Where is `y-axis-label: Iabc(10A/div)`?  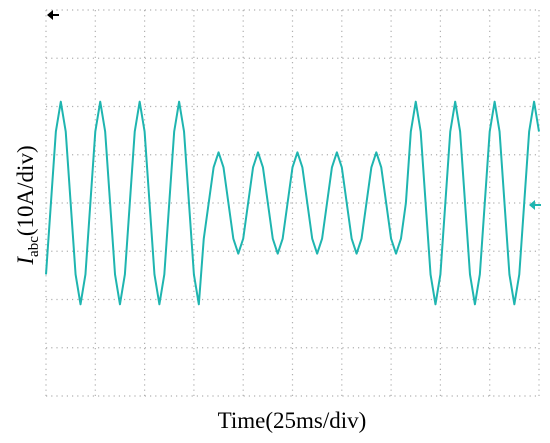 y-axis-label: Iabc(10A/div) is located at coordinates (27, 205).